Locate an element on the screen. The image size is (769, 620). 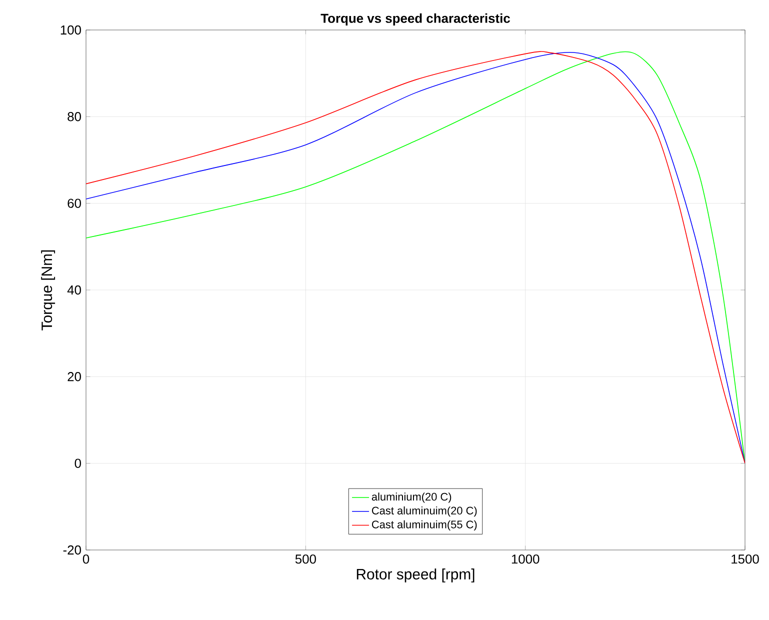
y-tick-label: 40 is located at coordinates (74, 290).